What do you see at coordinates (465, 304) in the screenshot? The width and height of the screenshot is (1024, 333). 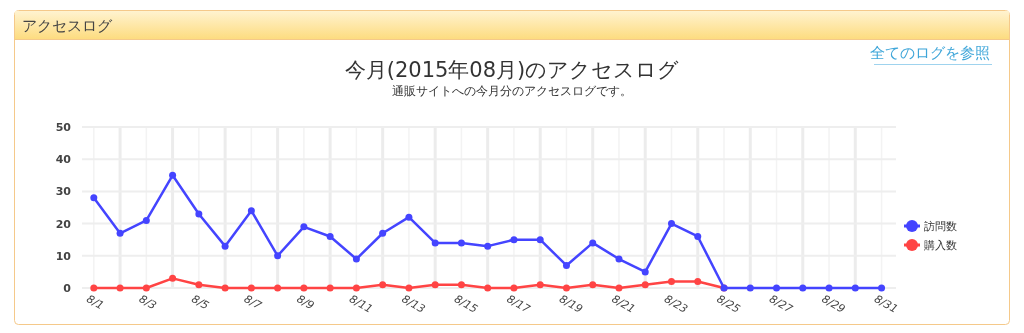 I see `x-tick-label: 8/15` at bounding box center [465, 304].